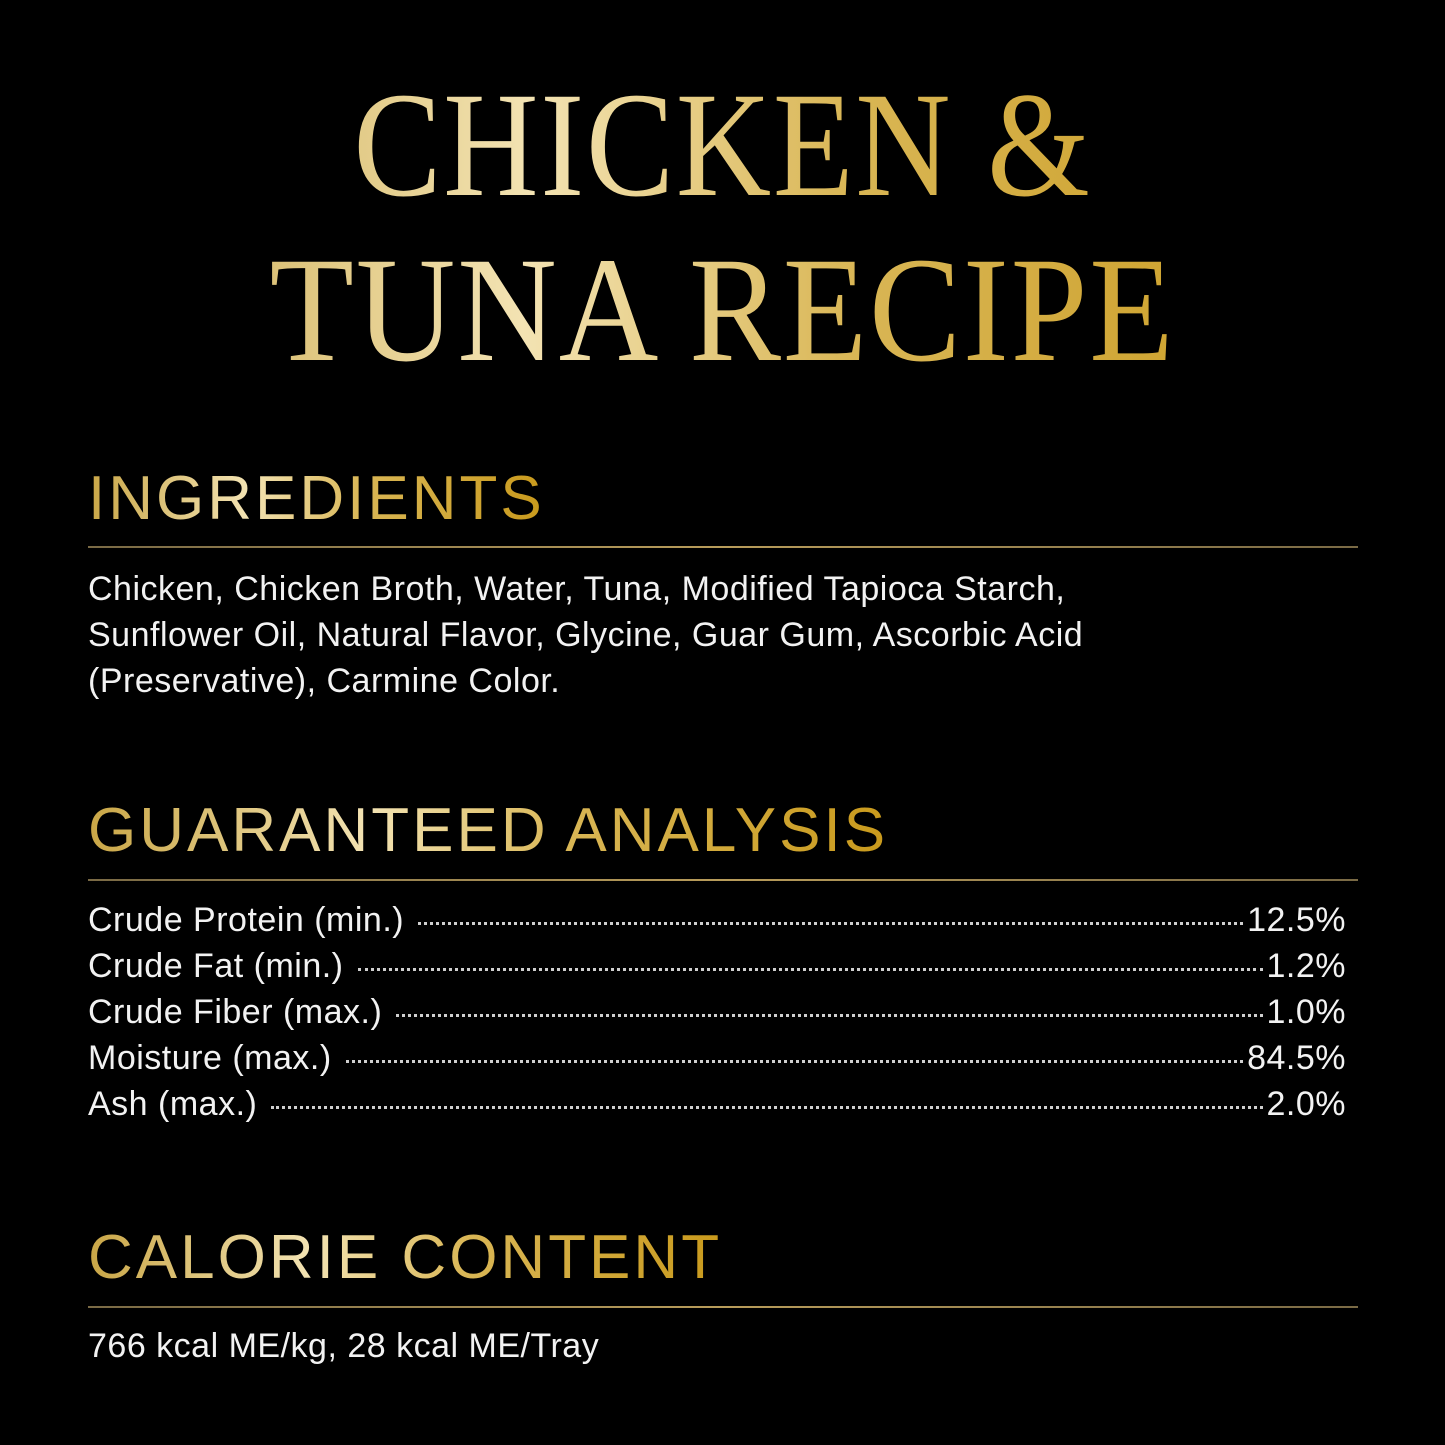  Describe the element at coordinates (717, 966) in the screenshot. I see `analysis-row: Crude Fat (min.) 1.2%` at that location.